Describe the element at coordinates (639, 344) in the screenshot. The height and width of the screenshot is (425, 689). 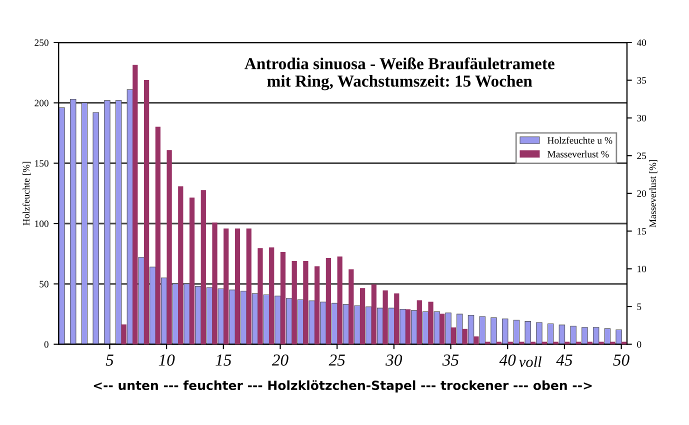
I see `y2-tick-label: 0` at that location.